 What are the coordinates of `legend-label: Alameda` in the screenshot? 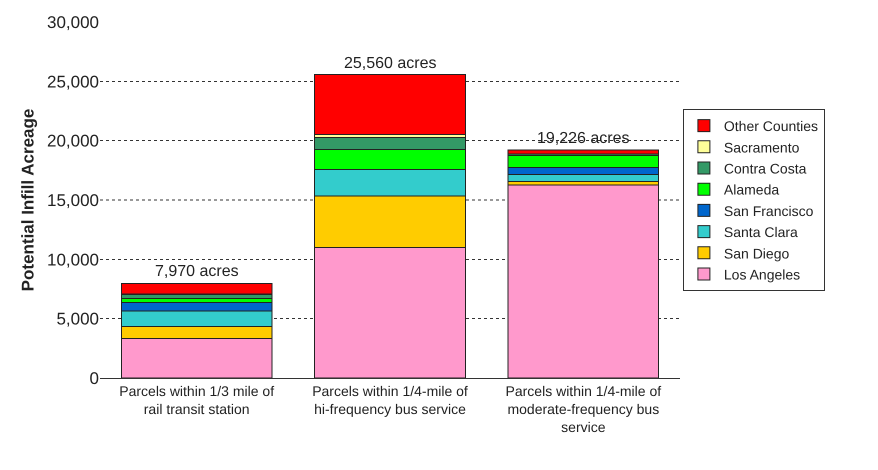 It's located at (752, 190).